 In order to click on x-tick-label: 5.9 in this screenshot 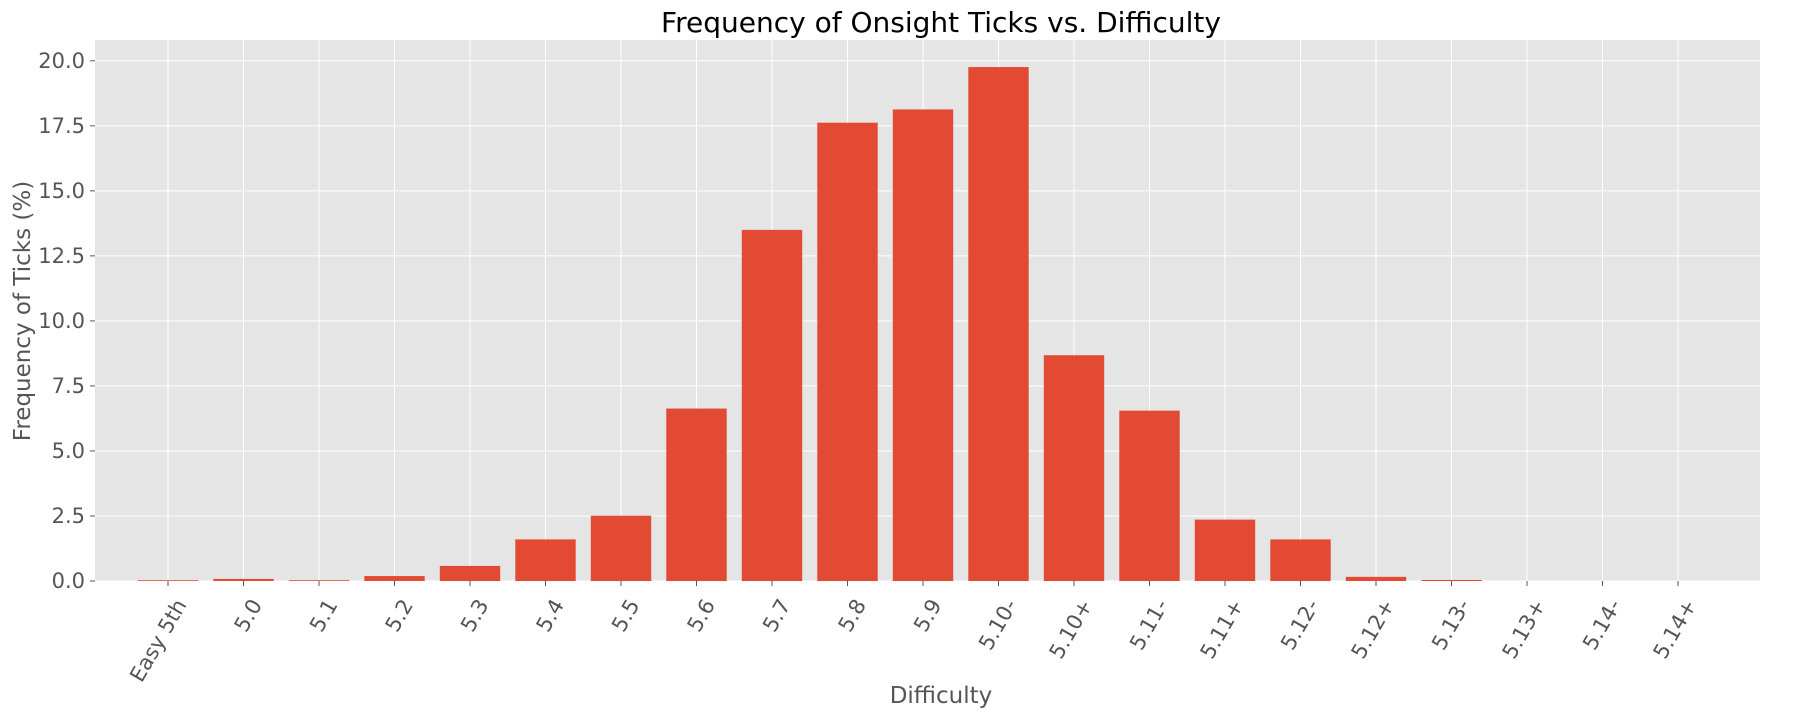, I will do `click(927, 615)`.